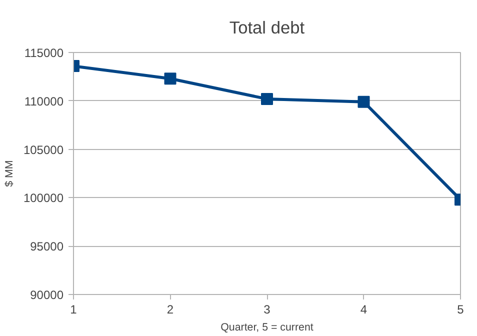 Image resolution: width=477 pixels, height=336 pixels. Describe the element at coordinates (267, 328) in the screenshot. I see `x-axis-title: Quarter, 5 = current` at that location.